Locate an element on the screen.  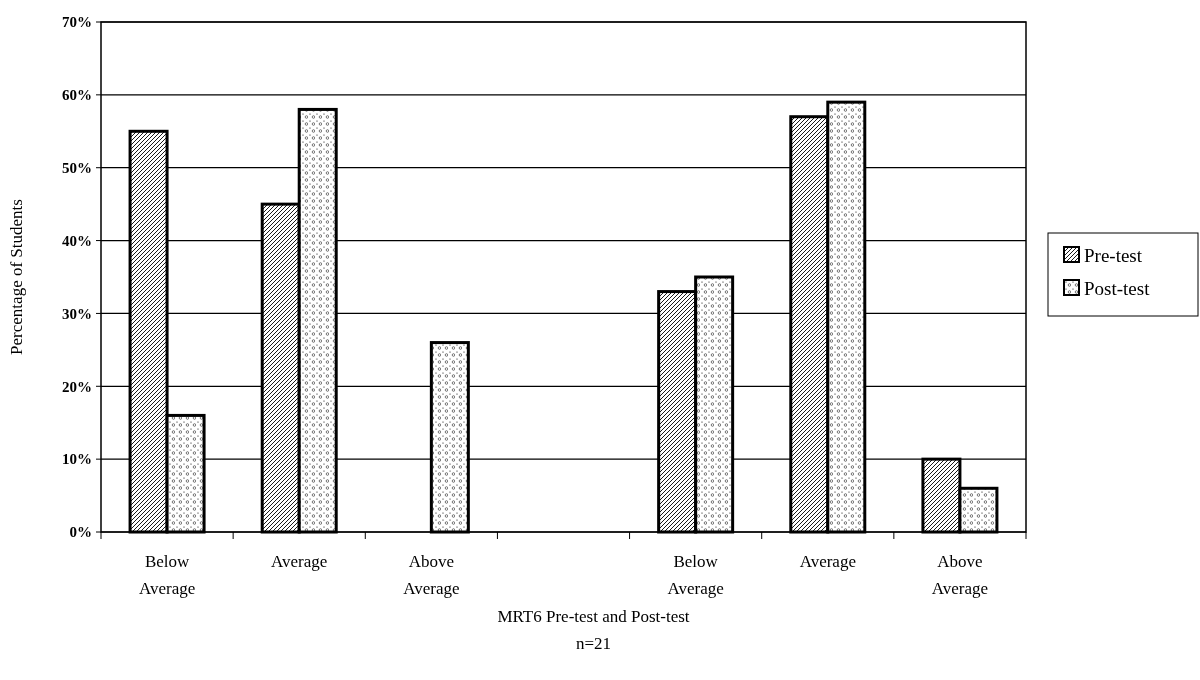
y-tick-label: 50% is located at coordinates (77, 167).